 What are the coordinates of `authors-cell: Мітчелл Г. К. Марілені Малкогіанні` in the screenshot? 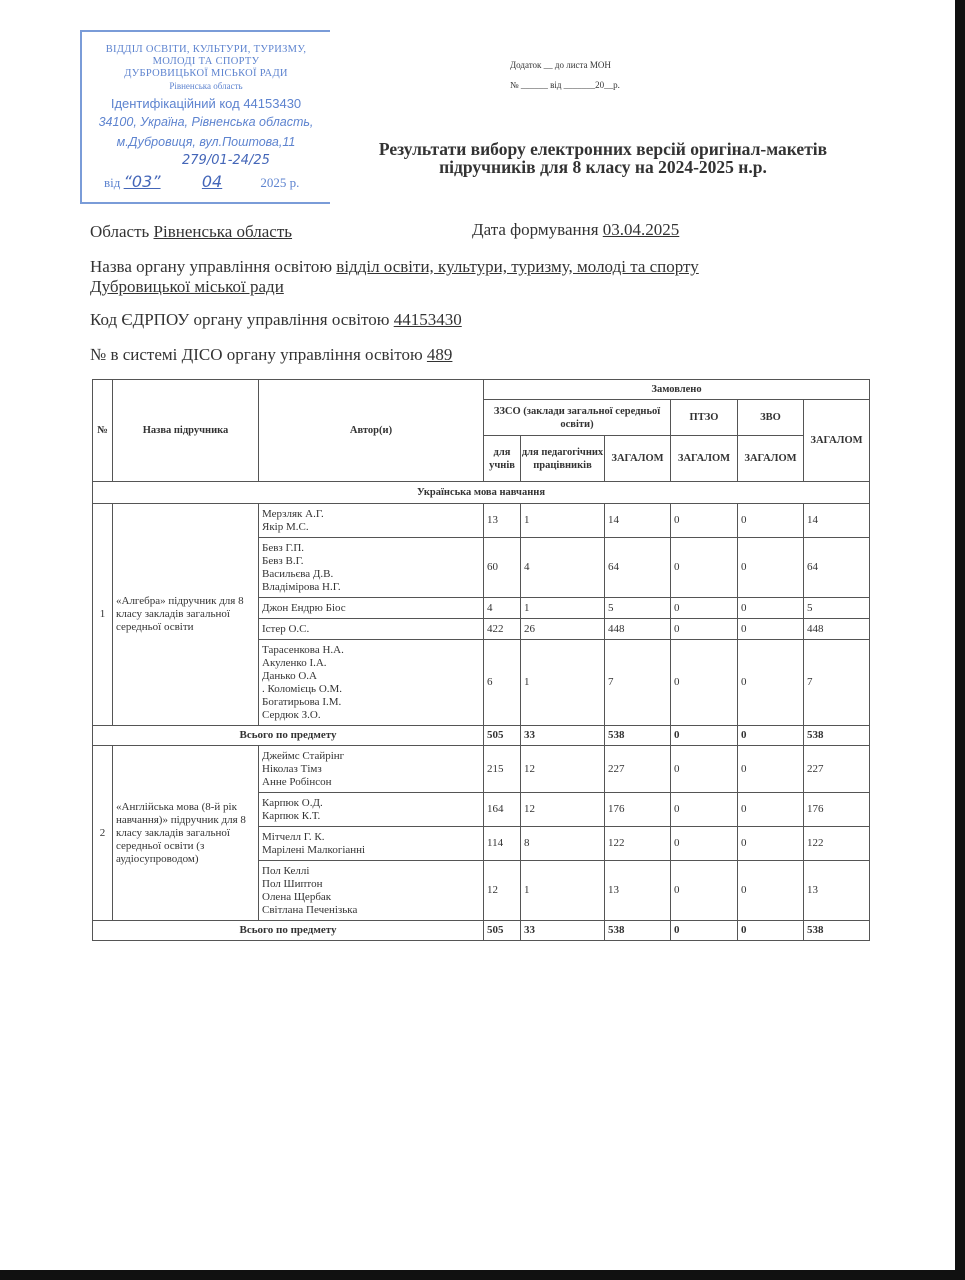 It's located at (371, 843).